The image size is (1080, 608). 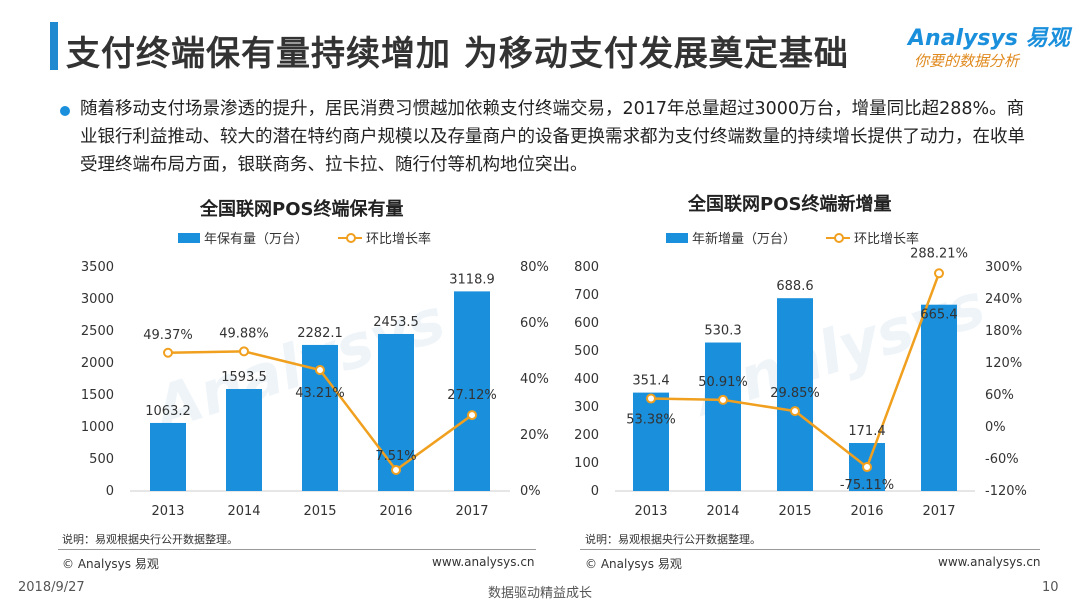 I want to click on chart1-copyright: © Analysys 易观, so click(x=110, y=564).